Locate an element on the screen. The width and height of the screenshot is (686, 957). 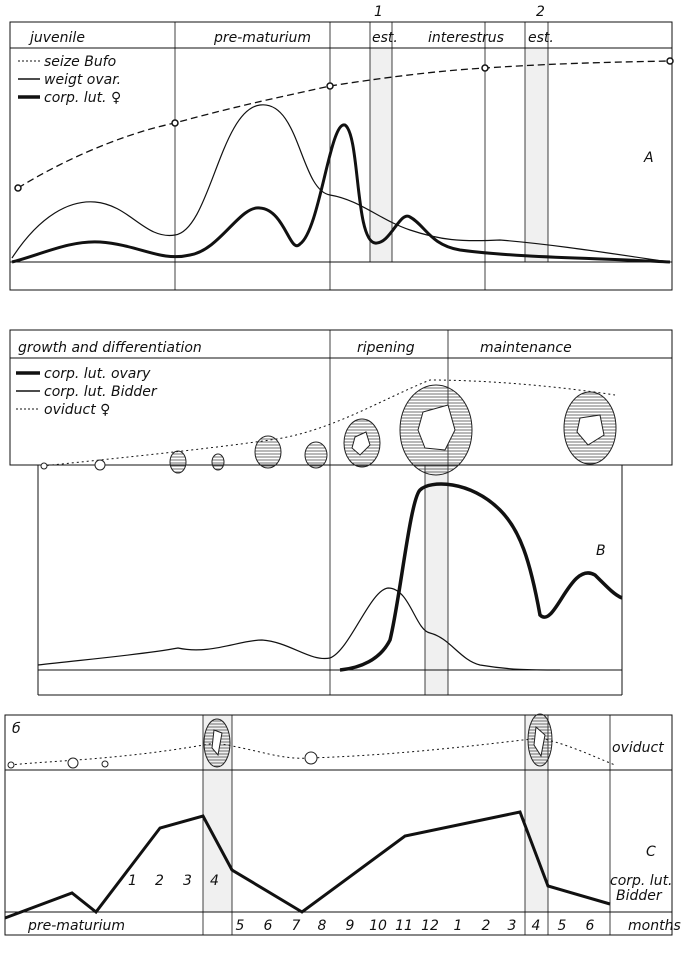
panel-label: C is located at coordinates (651, 852).